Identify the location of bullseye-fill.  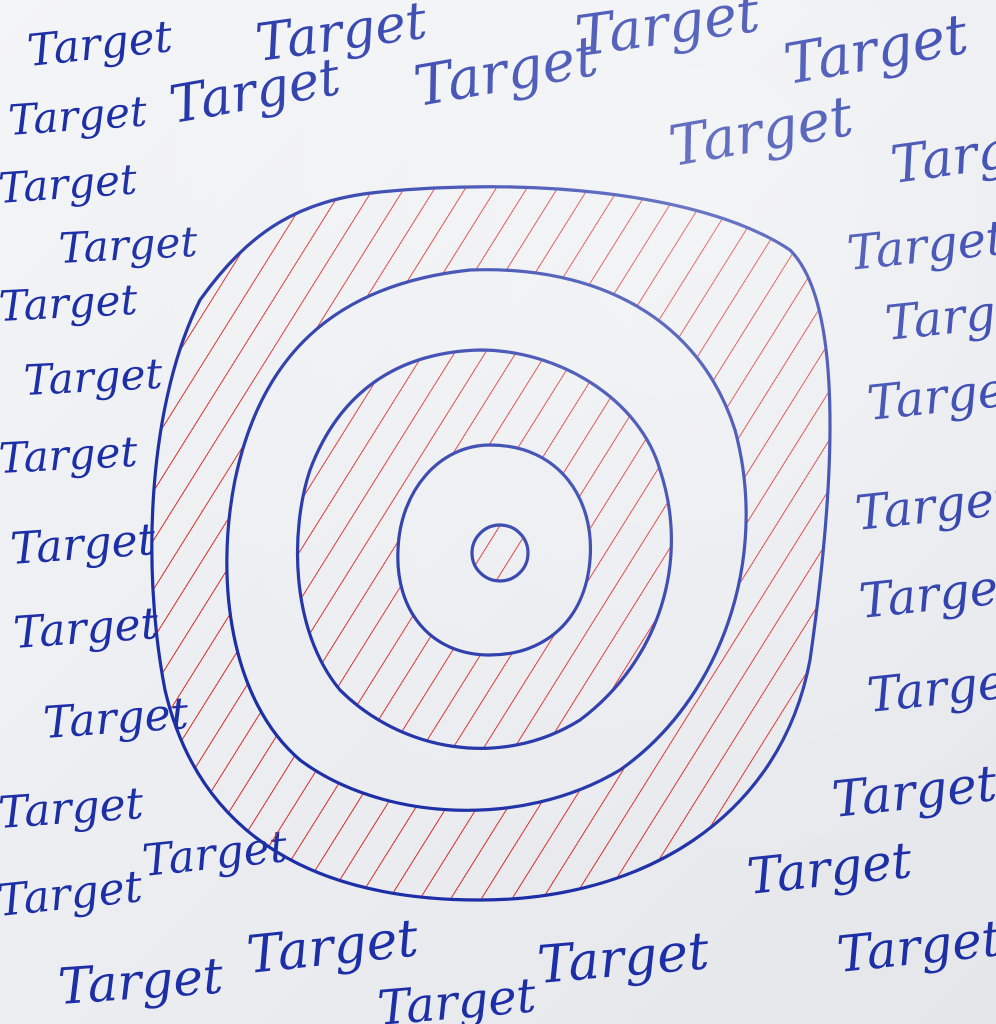
(500, 553).